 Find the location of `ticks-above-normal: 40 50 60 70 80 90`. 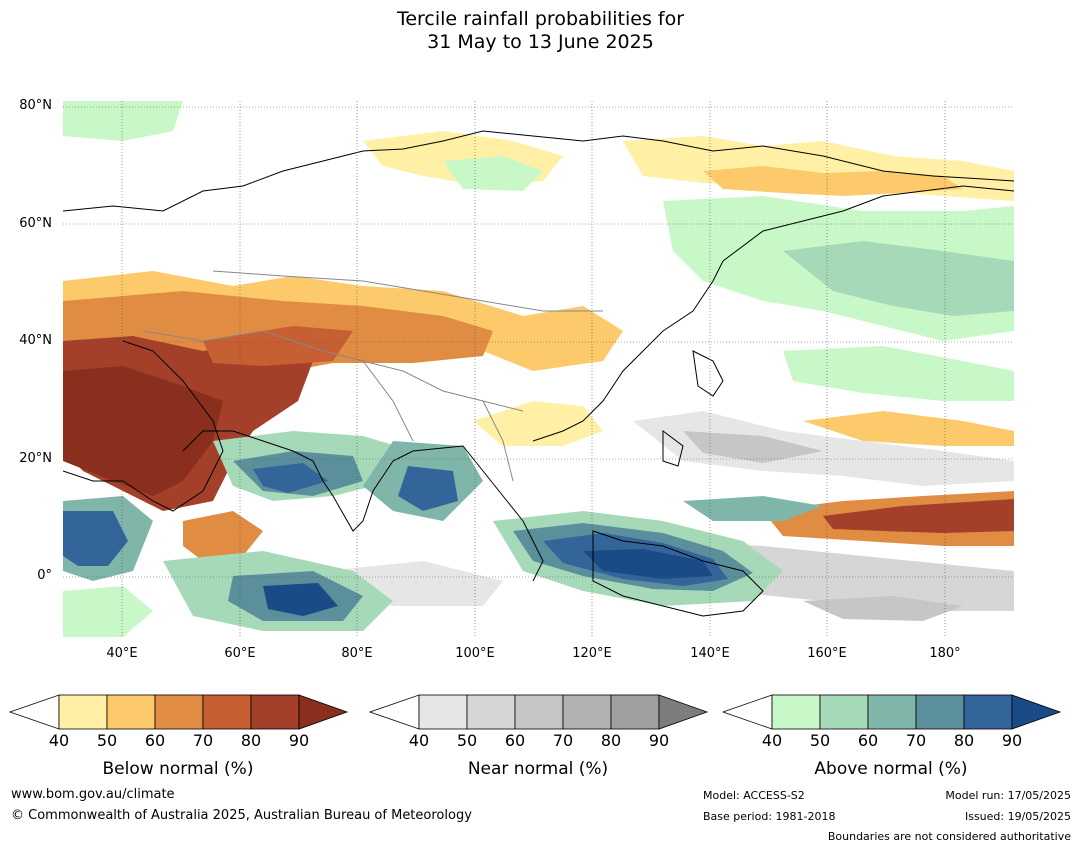

ticks-above-normal: 40 50 60 70 80 90 is located at coordinates (891, 740).